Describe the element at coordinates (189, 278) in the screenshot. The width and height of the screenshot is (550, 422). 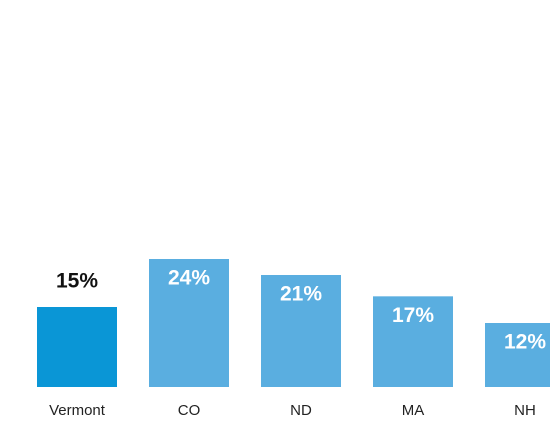
I see `value-label: 24%` at that location.